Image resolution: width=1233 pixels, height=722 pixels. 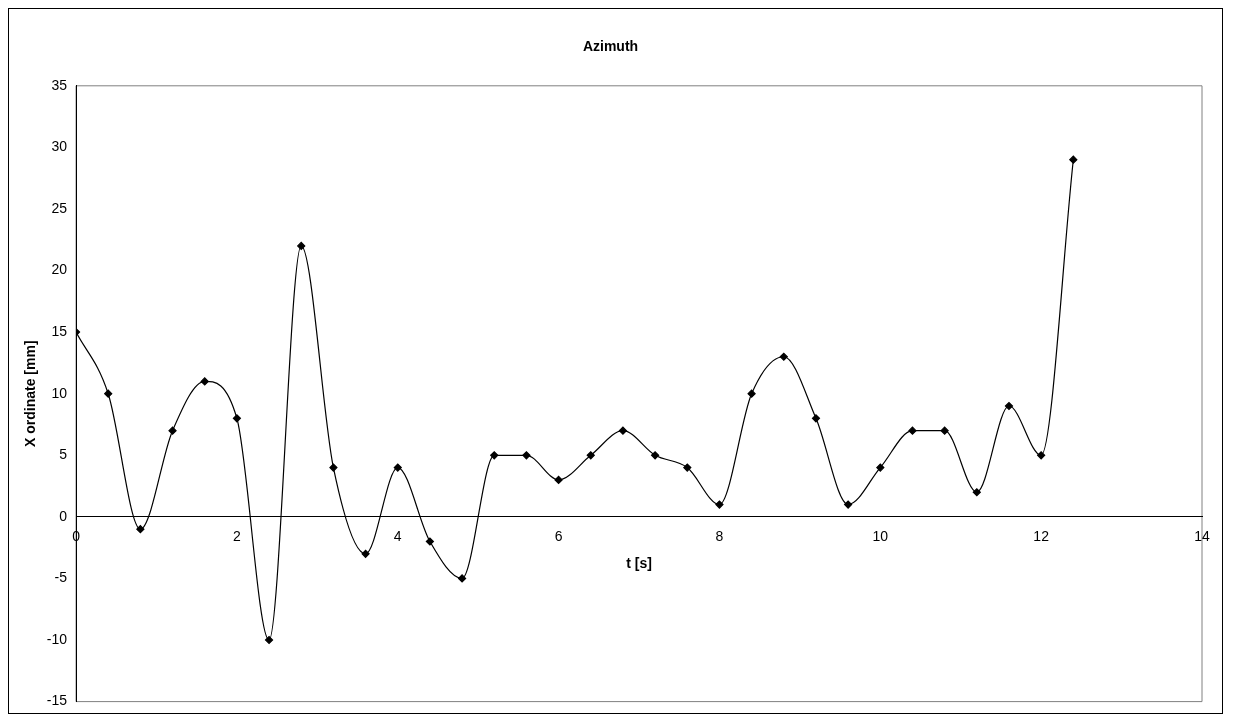 What do you see at coordinates (61, 577) in the screenshot?
I see `y-tick-label: -5` at bounding box center [61, 577].